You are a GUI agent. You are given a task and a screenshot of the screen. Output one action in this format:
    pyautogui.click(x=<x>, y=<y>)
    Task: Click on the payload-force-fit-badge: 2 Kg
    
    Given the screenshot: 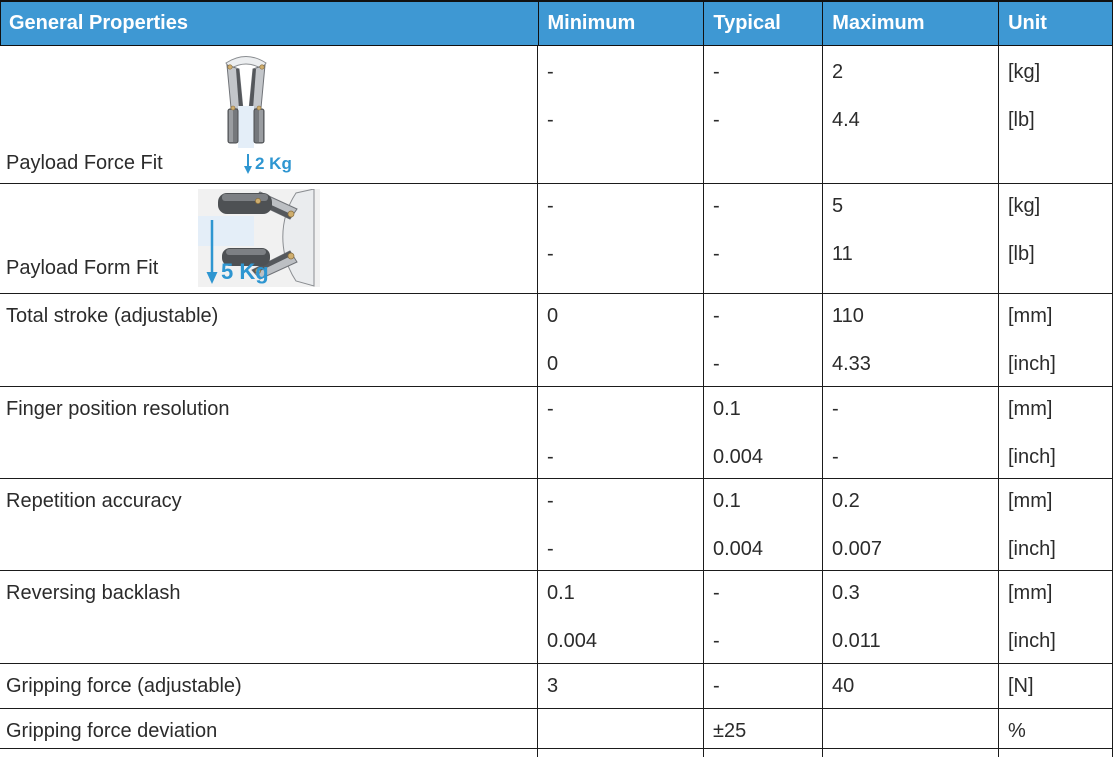 What is the action you would take?
    pyautogui.click(x=267, y=163)
    